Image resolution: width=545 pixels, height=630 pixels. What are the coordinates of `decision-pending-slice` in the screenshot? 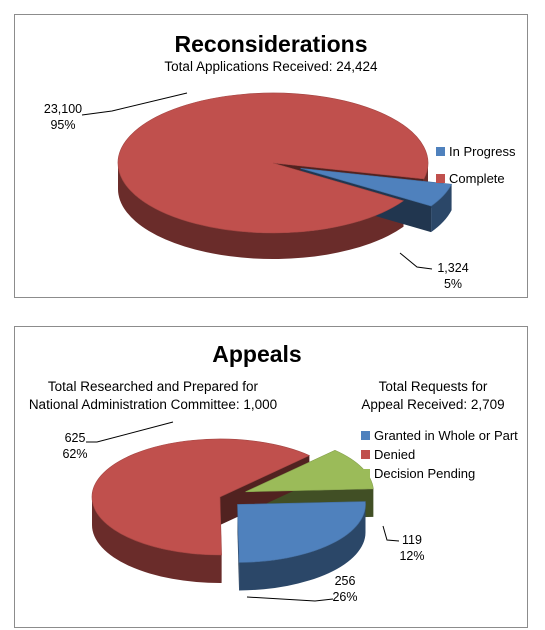 It's located at (309, 471).